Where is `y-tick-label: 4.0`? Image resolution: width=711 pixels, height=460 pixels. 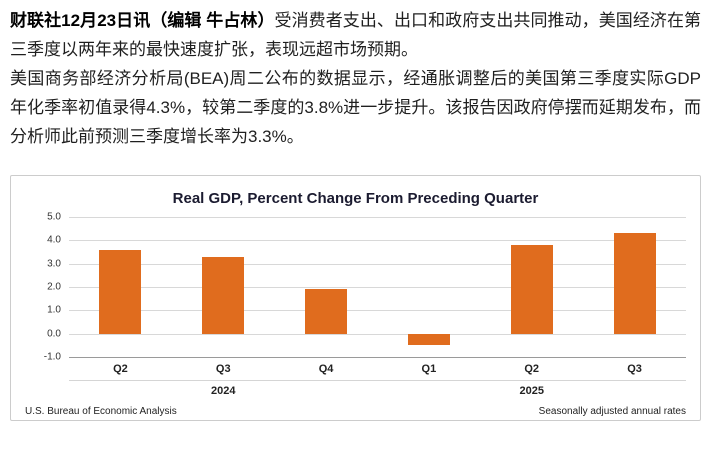 y-tick-label: 4.0 is located at coordinates (54, 240).